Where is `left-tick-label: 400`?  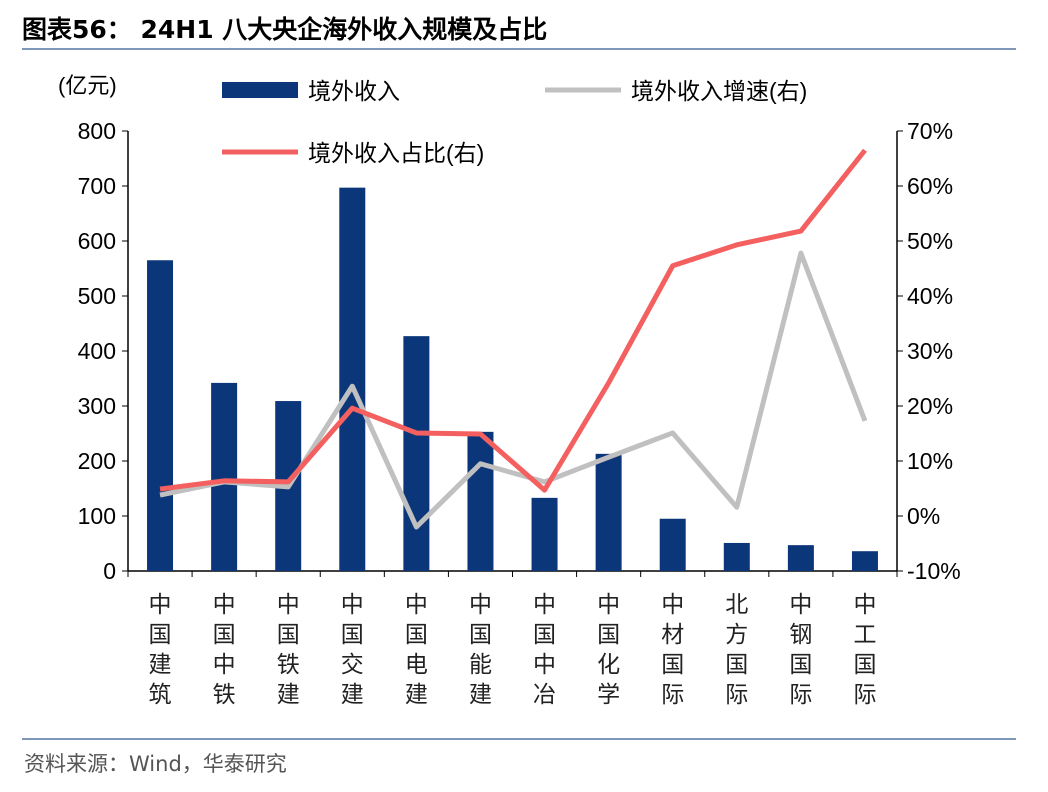 left-tick-label: 400 is located at coordinates (97, 351).